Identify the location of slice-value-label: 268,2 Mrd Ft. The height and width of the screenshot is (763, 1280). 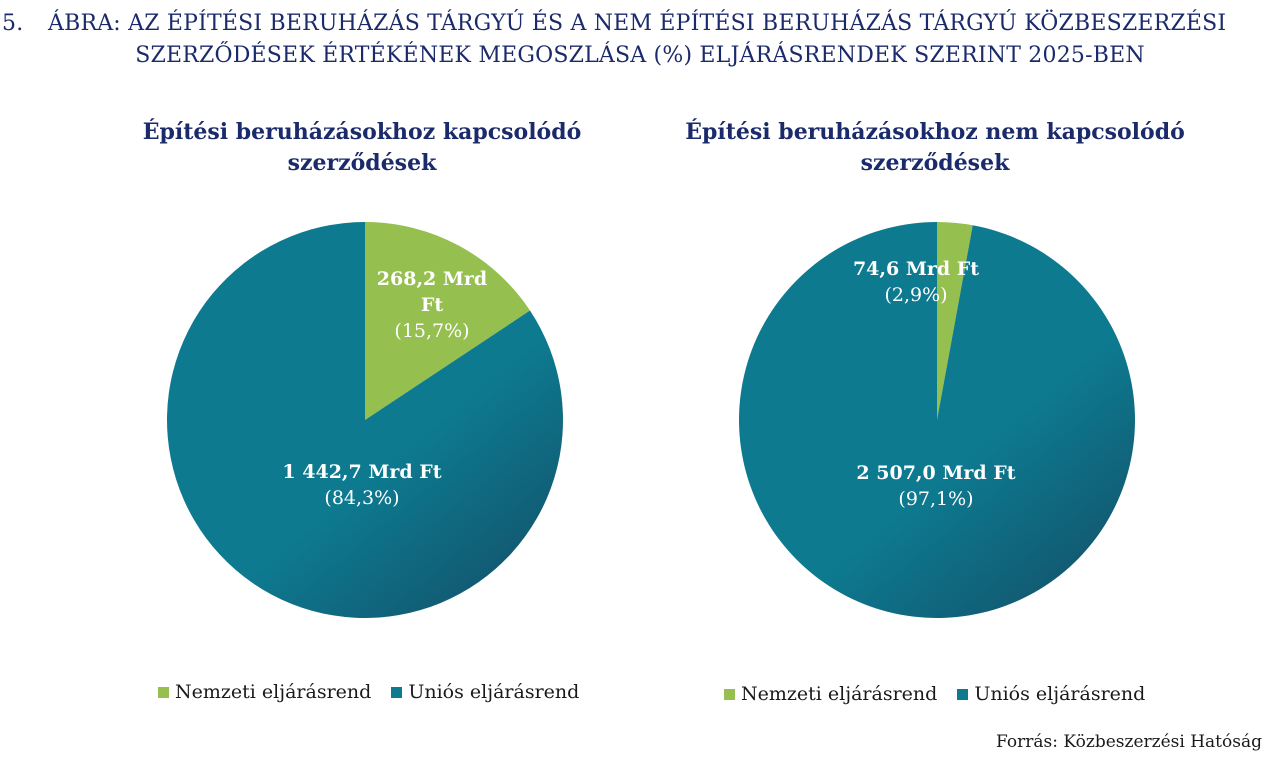
(432, 292).